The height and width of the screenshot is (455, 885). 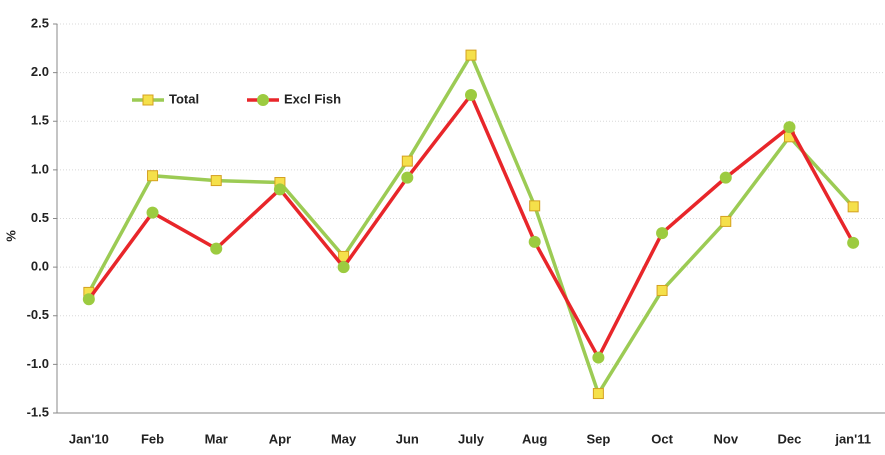 What do you see at coordinates (852, 438) in the screenshot?
I see `x-tick-label: jan'11` at bounding box center [852, 438].